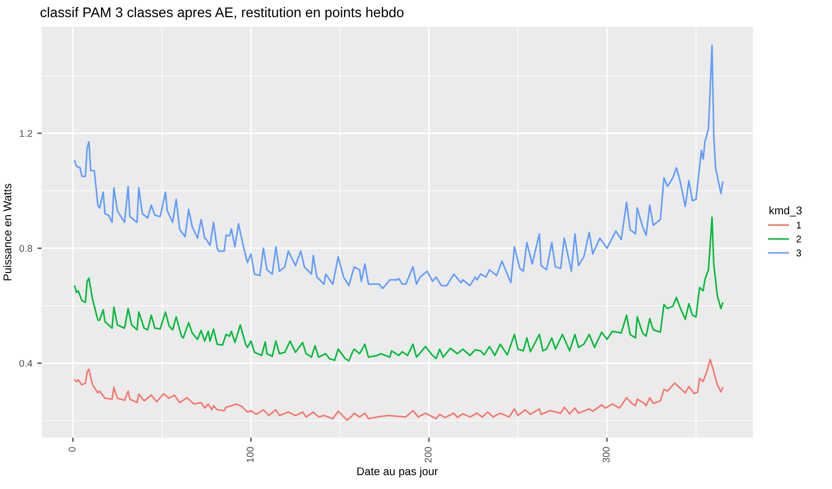 The image size is (832, 489). Describe the element at coordinates (222, 13) in the screenshot. I see `chart-title: classif PAM 3 classes apres AE, restitution en points hebdo` at that location.